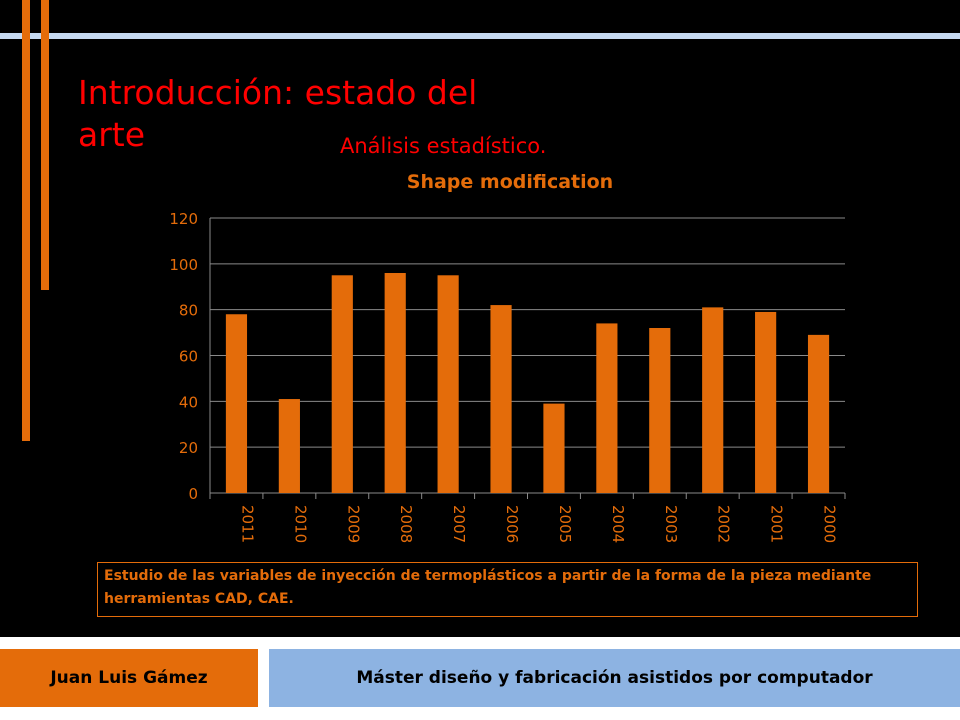  What do you see at coordinates (671, 524) in the screenshot?
I see `x-tick-label: 2003` at bounding box center [671, 524].